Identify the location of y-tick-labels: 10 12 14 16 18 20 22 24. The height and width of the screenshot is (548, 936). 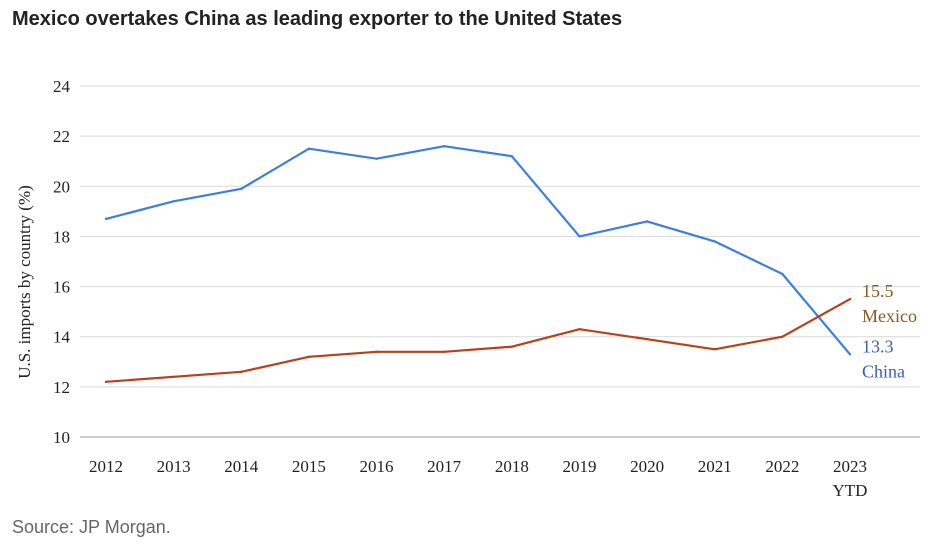
(62, 262).